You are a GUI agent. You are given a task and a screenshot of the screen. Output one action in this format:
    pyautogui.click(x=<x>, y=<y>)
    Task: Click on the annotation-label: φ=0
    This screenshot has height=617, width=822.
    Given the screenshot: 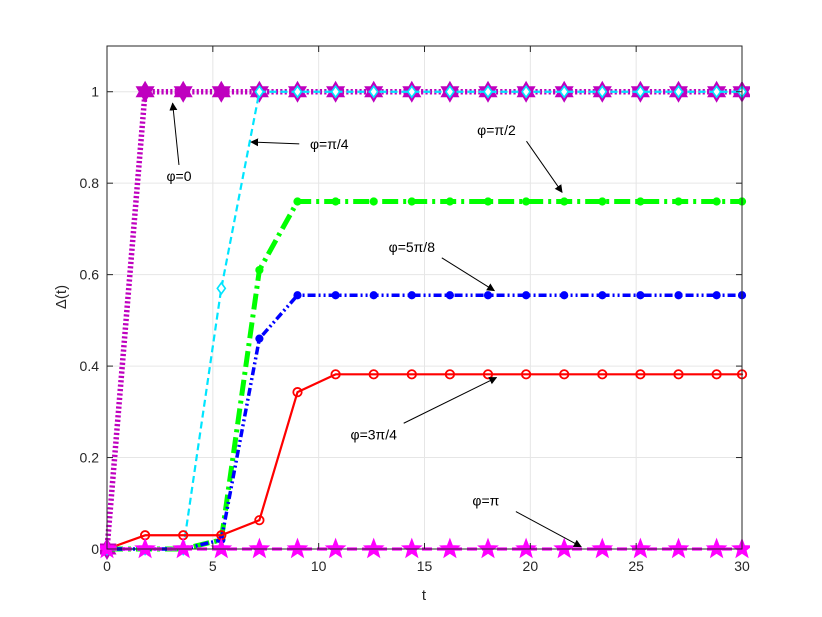 What is the action you would take?
    pyautogui.click(x=178, y=176)
    